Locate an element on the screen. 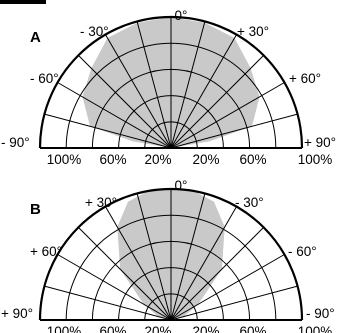 The height and width of the screenshot is (333, 342). panel-label: A is located at coordinates (35, 37).